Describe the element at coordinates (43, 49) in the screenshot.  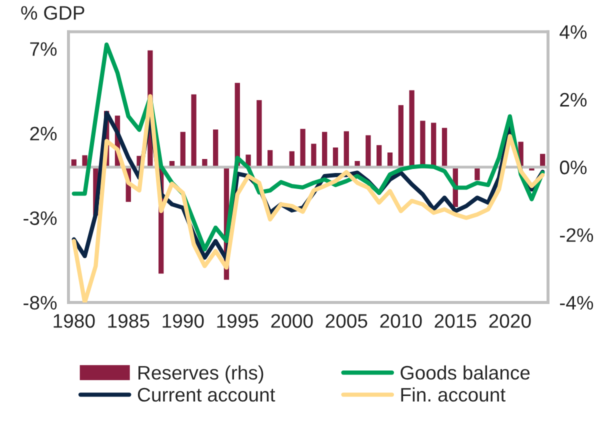
I see `y-tick-label: 7%` at that location.